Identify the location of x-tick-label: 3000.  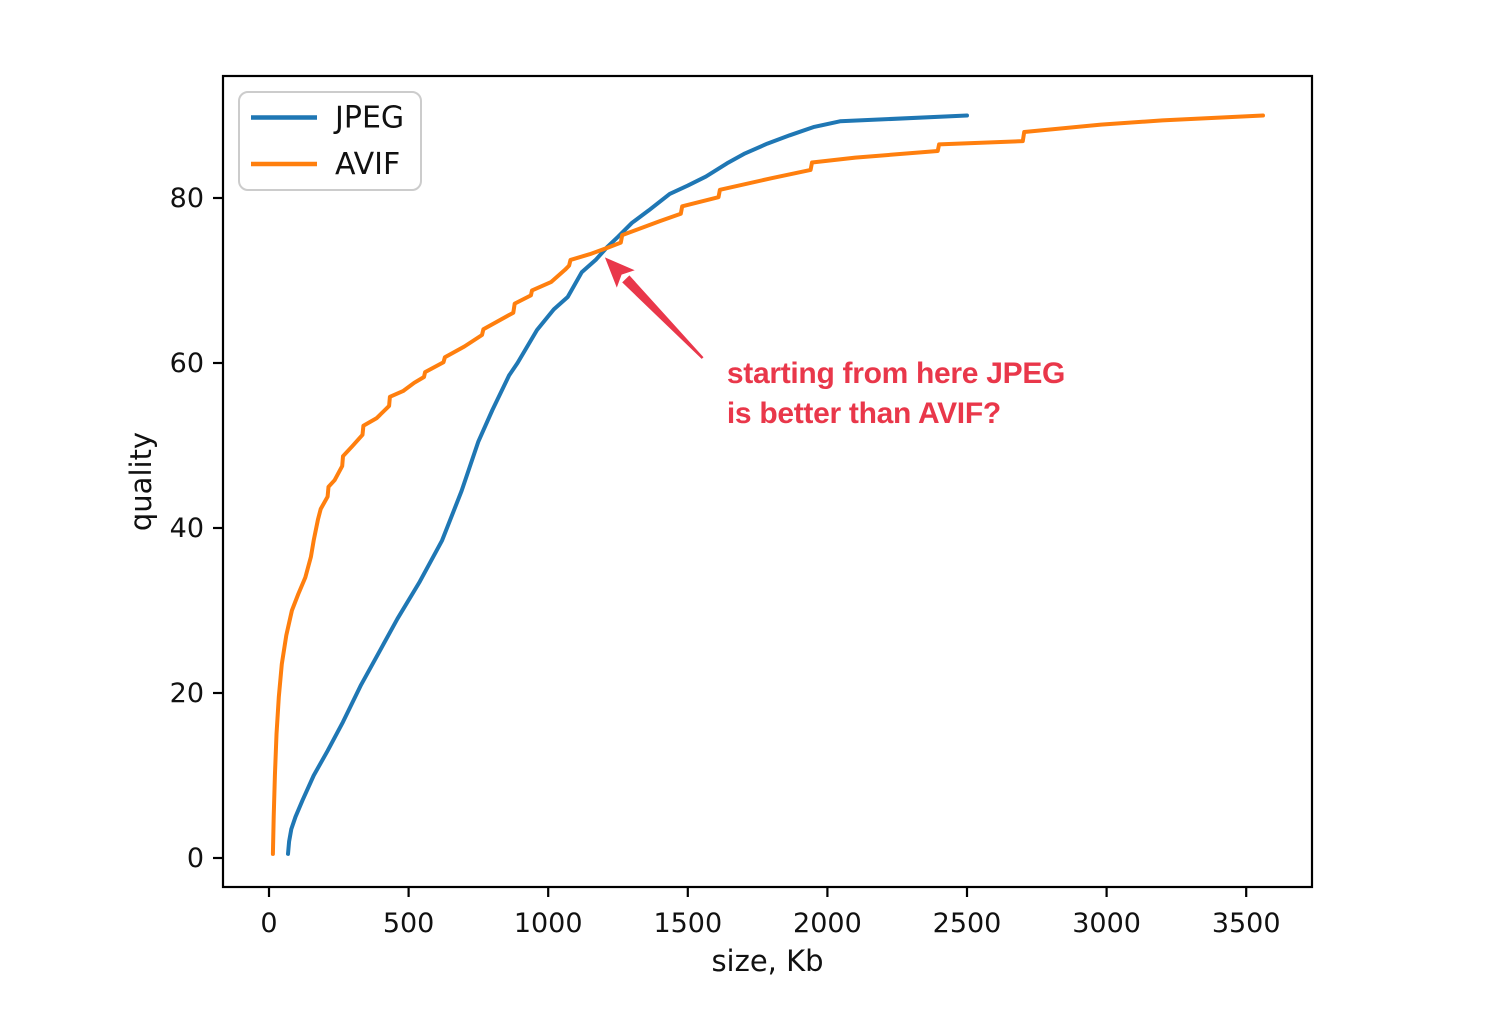
(1106, 923).